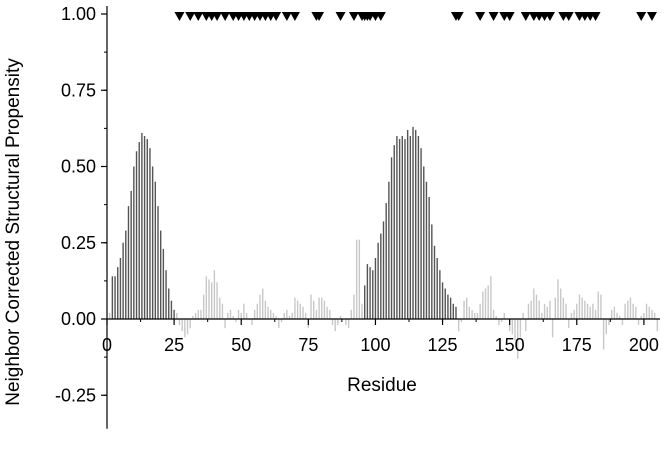 Image resolution: width=664 pixels, height=465 pixels. I want to click on x-tick-label: 50, so click(241, 345).